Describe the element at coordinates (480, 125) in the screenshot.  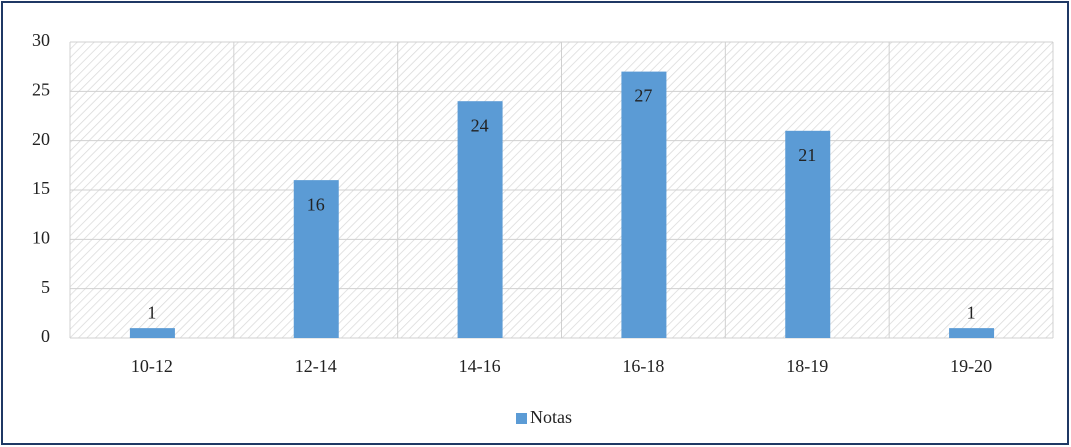
I see `data-label: 24` at that location.